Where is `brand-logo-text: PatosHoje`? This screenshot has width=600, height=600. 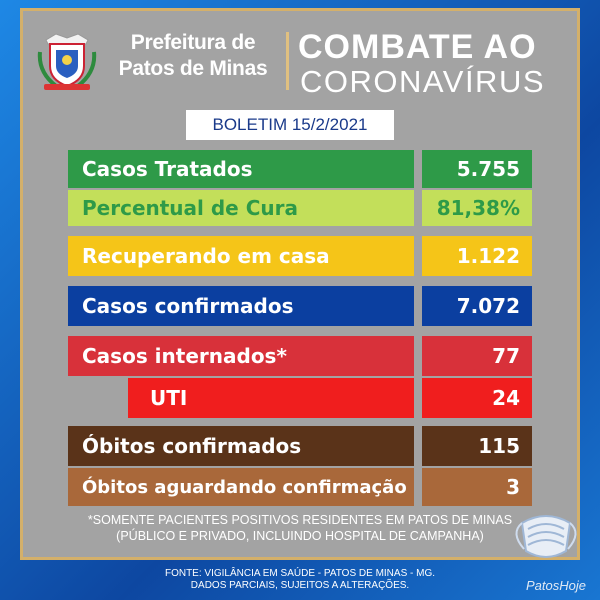
brand-logo-text: PatosHoje is located at coordinates (556, 585).